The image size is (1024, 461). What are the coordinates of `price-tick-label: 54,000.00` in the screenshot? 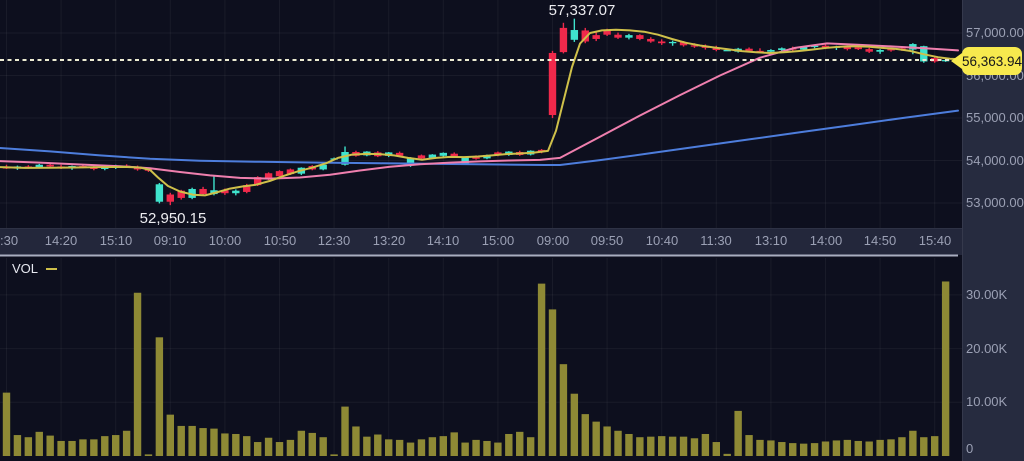 It's located at (995, 160).